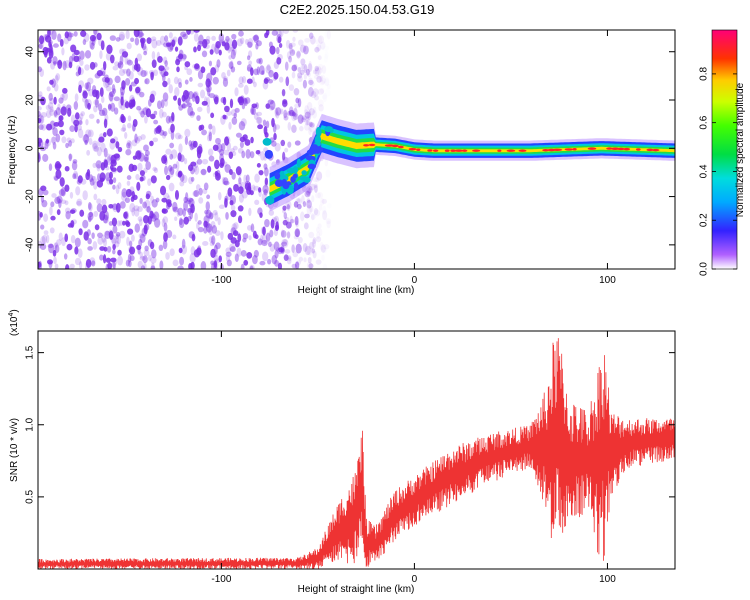  I want to click on y-tick-label: -20, so click(30, 196).